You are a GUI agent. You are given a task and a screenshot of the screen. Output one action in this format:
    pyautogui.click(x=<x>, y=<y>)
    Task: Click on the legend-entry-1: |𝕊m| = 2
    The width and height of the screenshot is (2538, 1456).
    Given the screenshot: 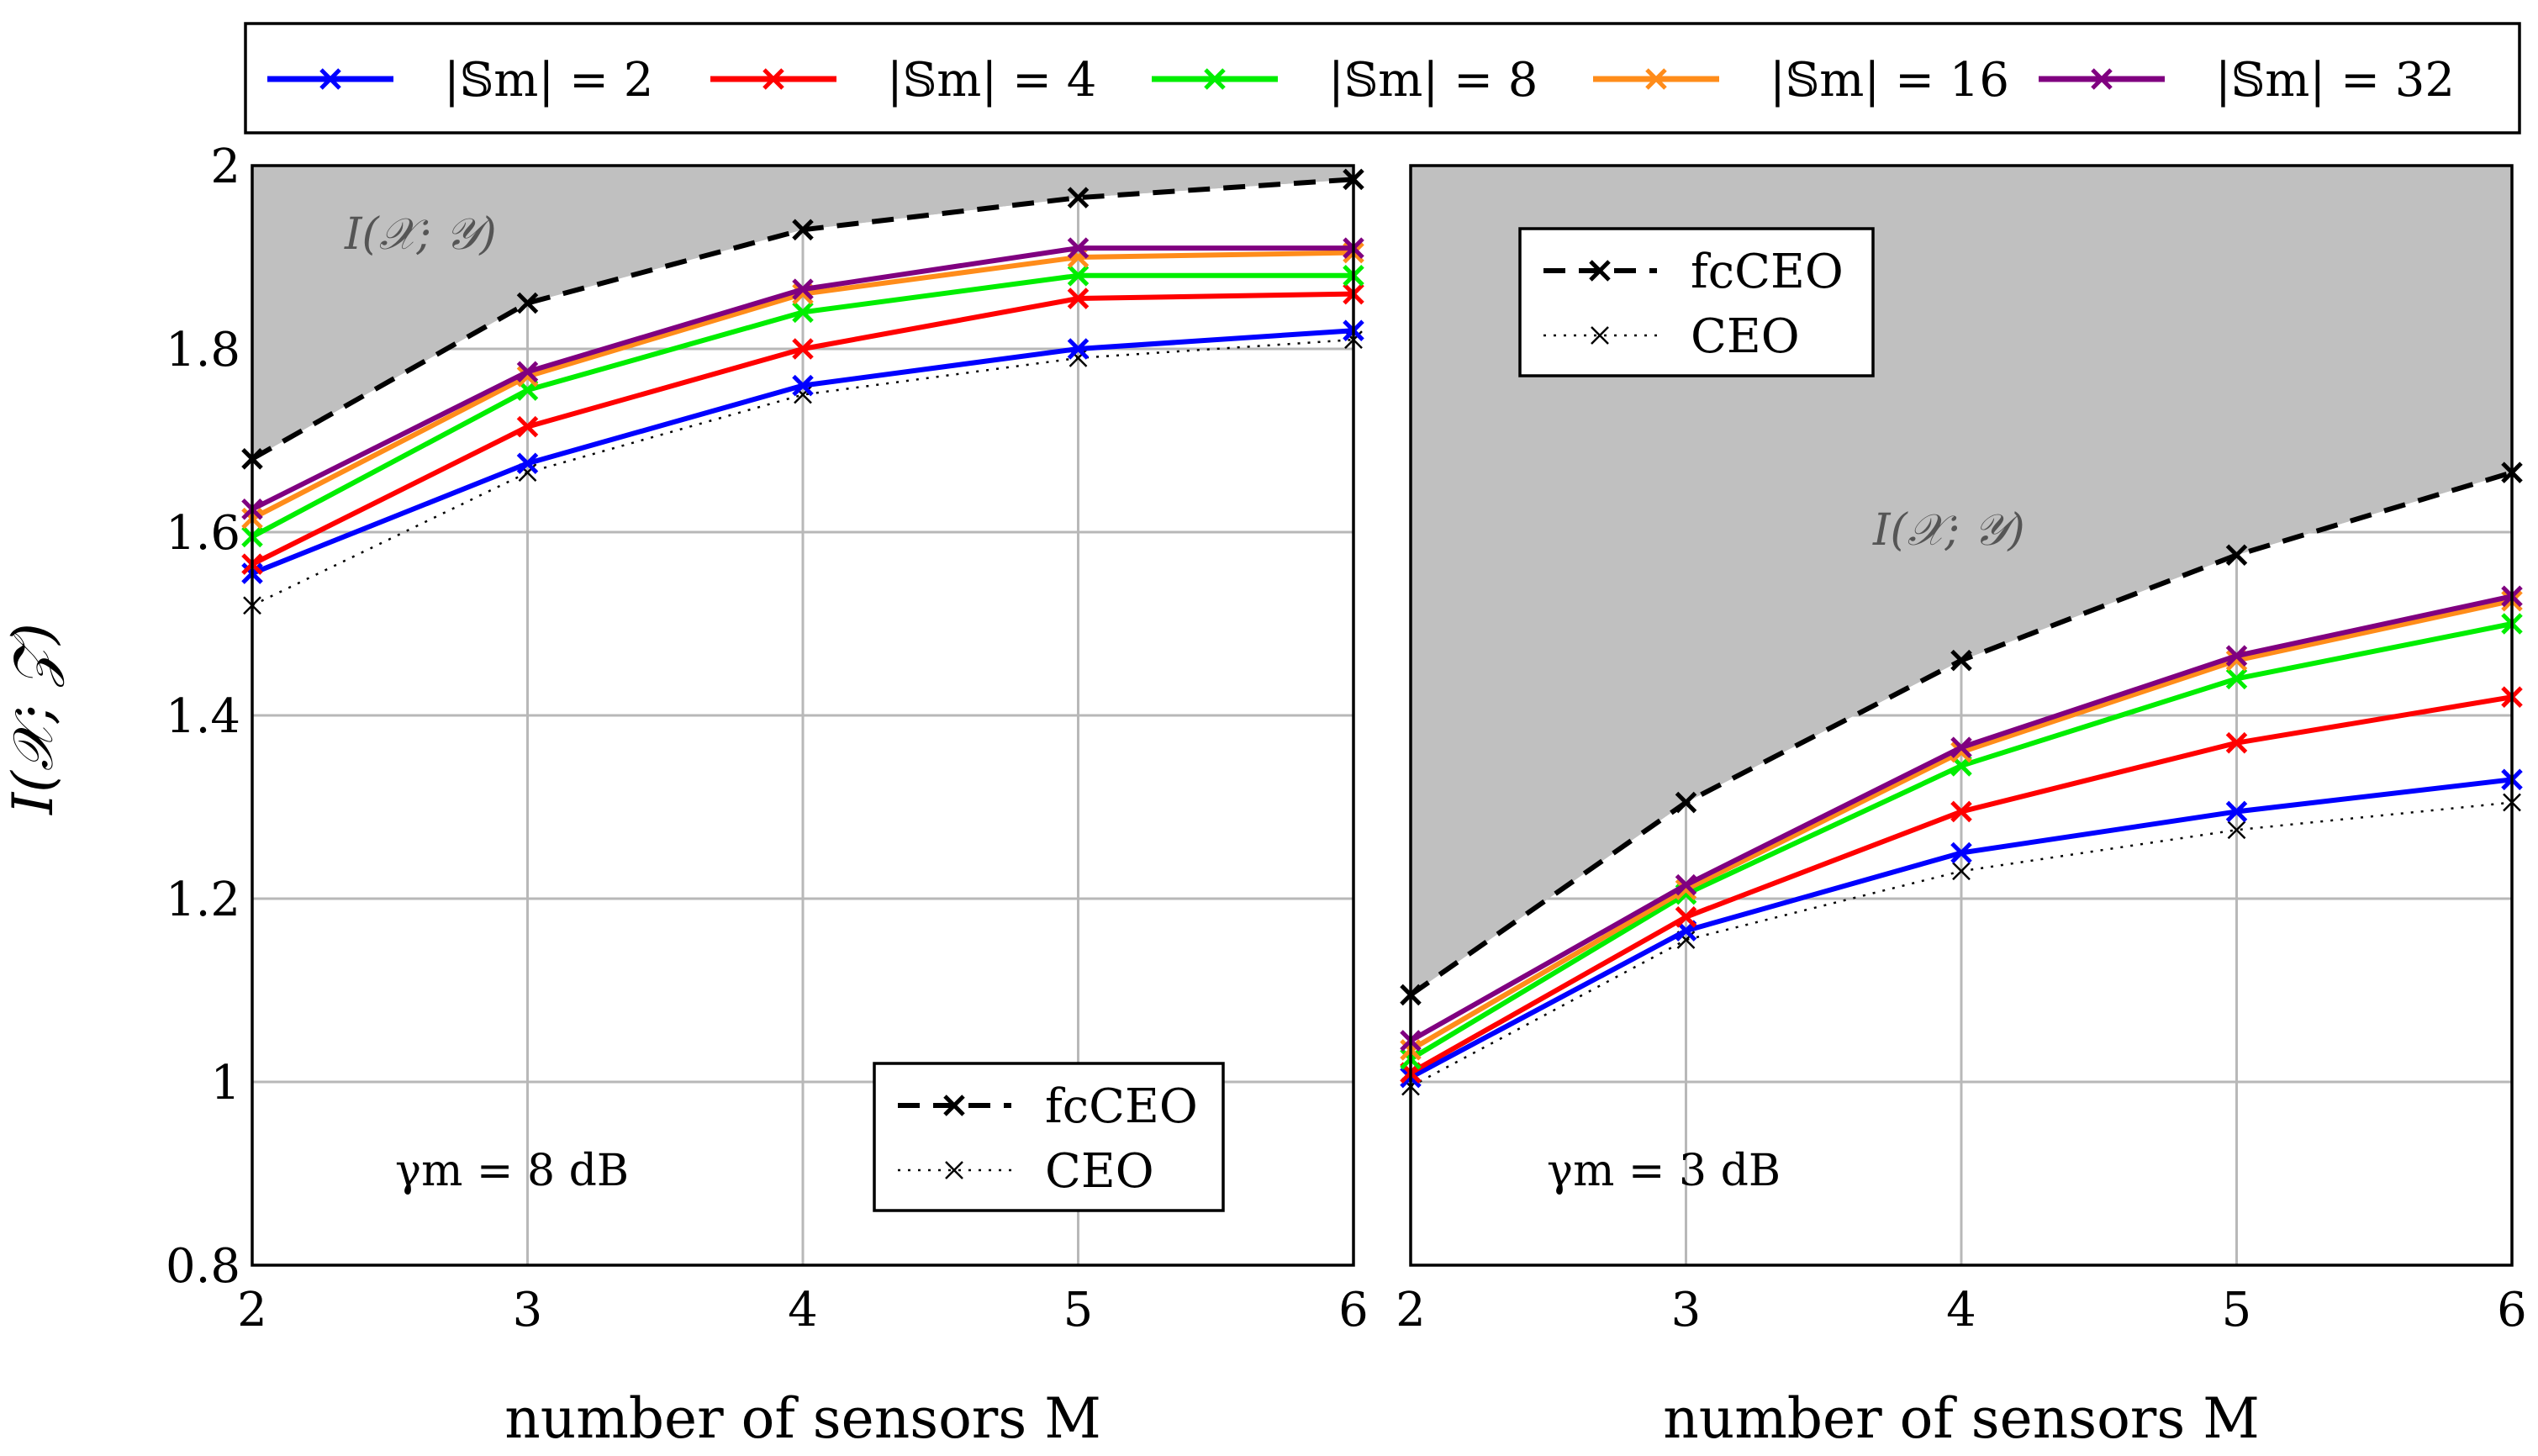 What is the action you would take?
    pyautogui.click(x=460, y=80)
    